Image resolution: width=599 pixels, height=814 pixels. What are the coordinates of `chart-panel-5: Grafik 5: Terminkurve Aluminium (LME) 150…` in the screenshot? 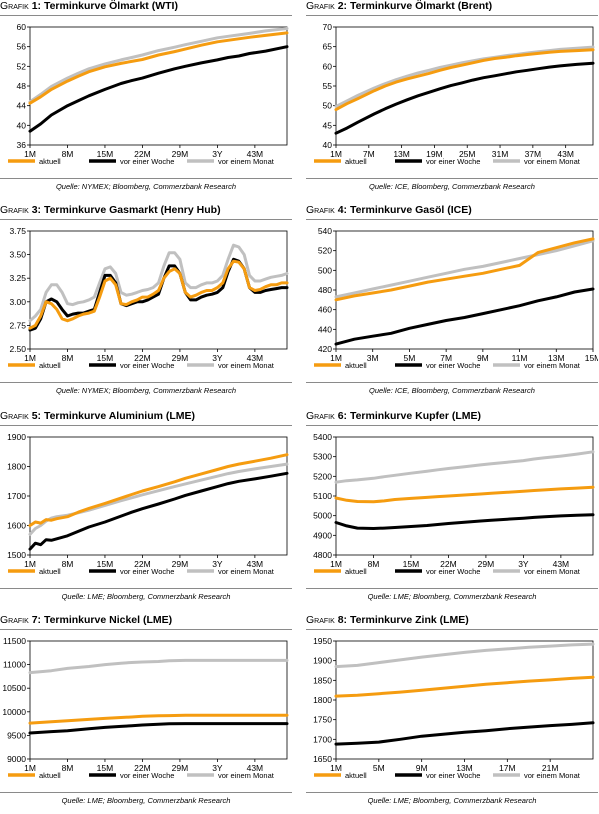 It's located at (146, 510).